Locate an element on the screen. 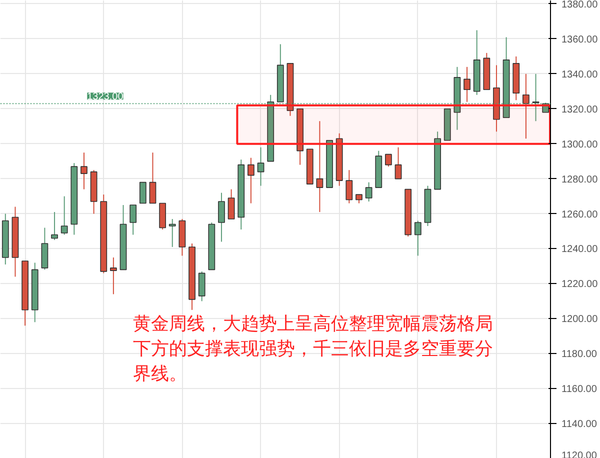  y-tick-label: 1160.00 is located at coordinates (580, 390).